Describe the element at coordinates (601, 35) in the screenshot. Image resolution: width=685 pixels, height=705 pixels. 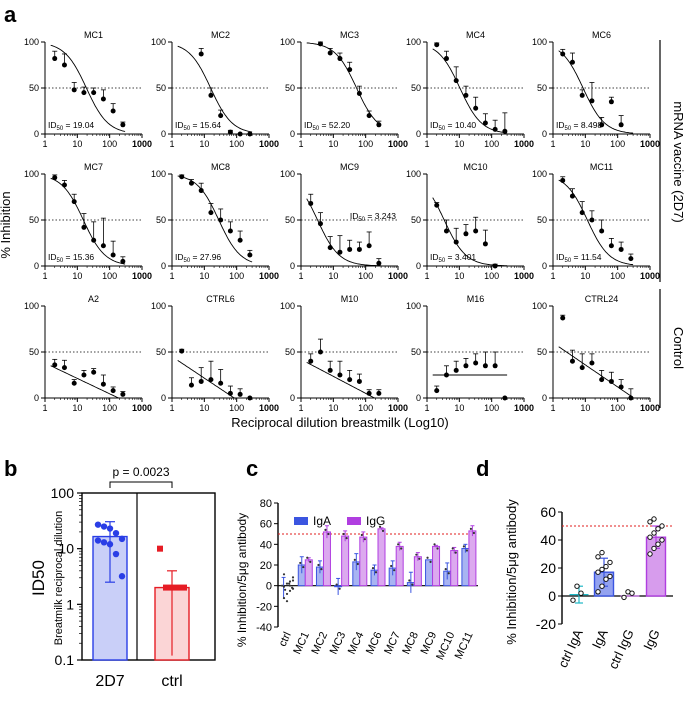
I see `subplot-title: MC6` at that location.